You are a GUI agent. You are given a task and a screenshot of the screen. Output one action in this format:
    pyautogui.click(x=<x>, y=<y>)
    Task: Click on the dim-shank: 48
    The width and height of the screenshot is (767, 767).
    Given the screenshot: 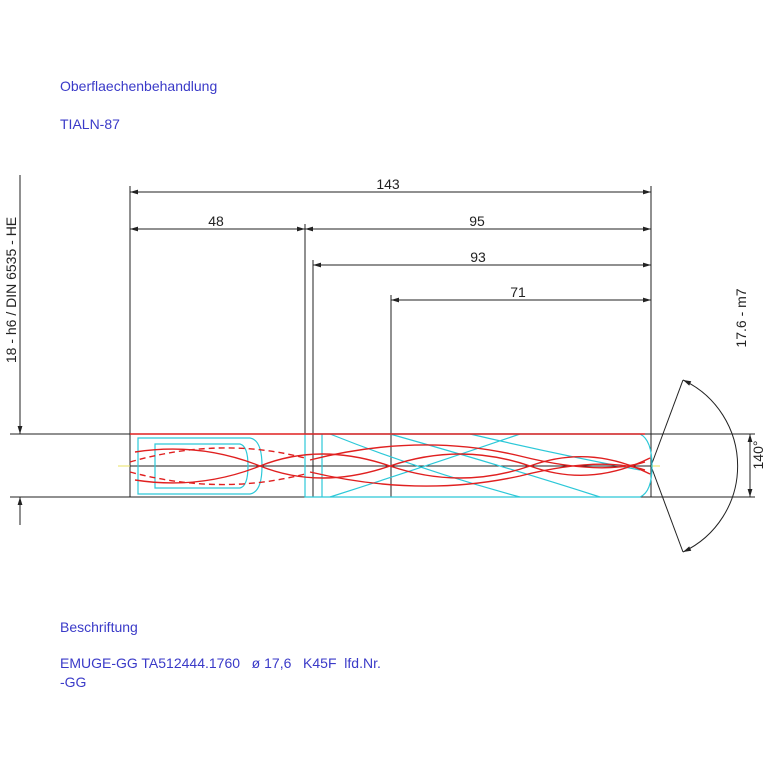 What is the action you would take?
    pyautogui.click(x=216, y=221)
    